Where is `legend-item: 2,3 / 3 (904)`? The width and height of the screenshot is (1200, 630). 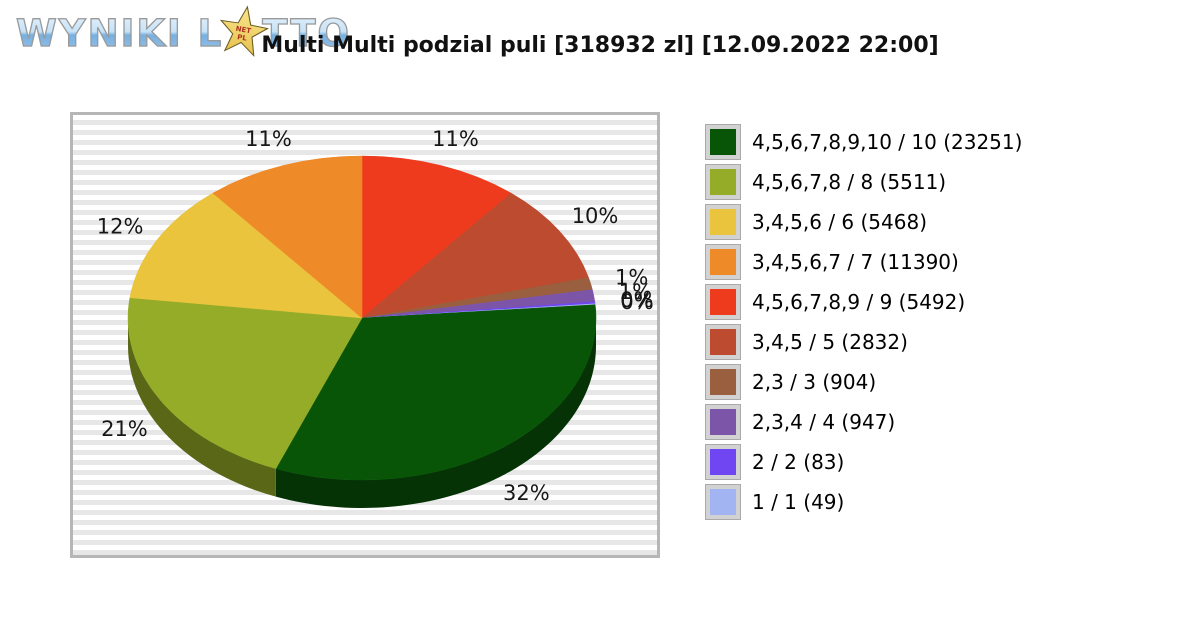 legend-item: 2,3 / 3 (904) is located at coordinates (863, 382).